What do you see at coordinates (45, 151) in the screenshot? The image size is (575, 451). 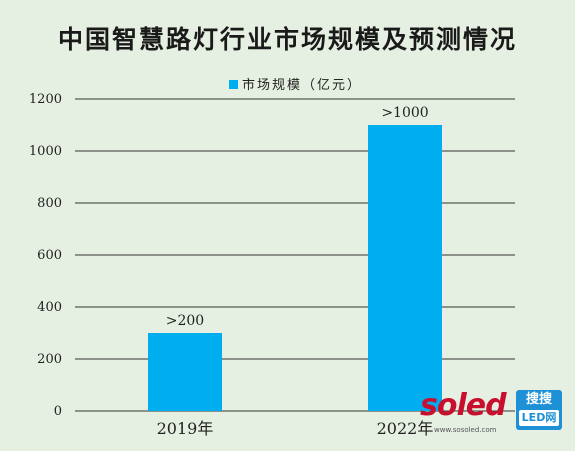 I see `y-tick-label: 1000` at bounding box center [45, 151].